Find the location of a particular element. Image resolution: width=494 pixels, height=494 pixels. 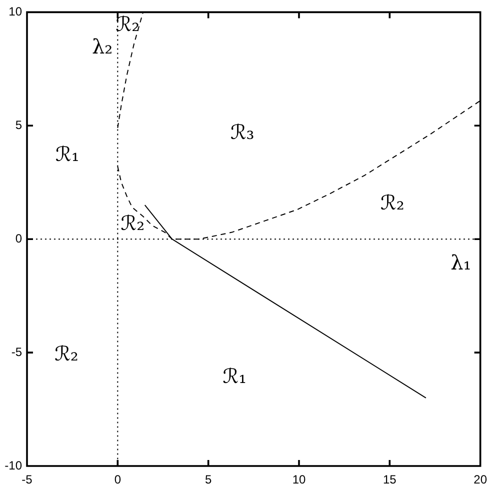

x-tick-label: 10 is located at coordinates (299, 479).